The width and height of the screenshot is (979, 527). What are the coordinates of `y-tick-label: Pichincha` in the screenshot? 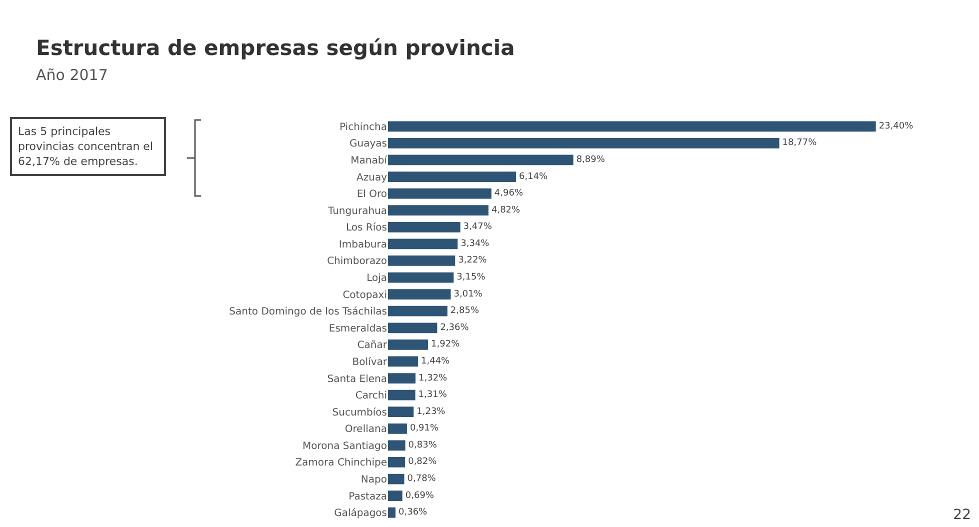 It's located at (363, 127).